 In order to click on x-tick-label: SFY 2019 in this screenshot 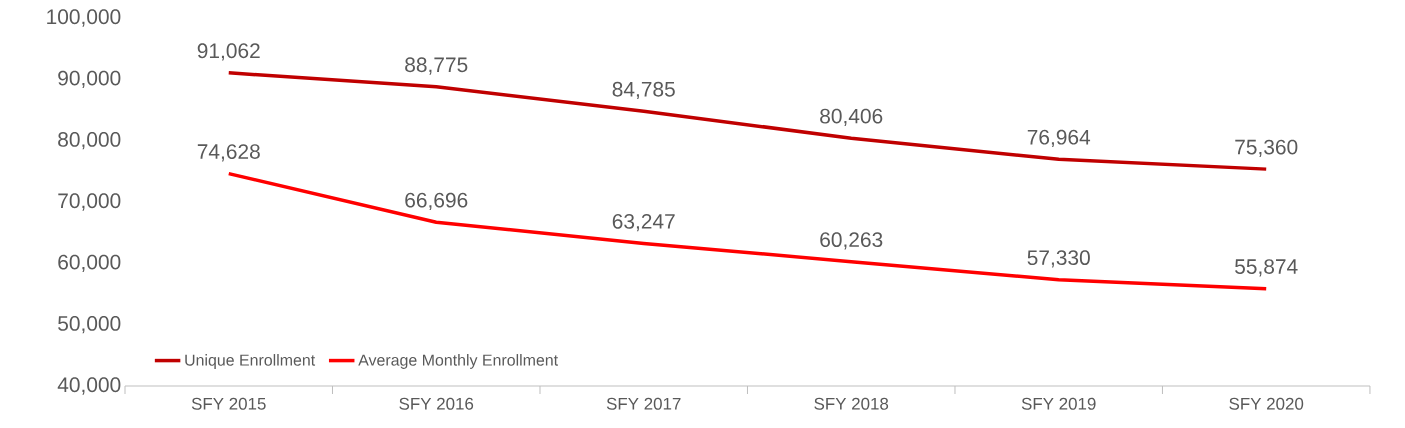, I will do `click(1058, 403)`.